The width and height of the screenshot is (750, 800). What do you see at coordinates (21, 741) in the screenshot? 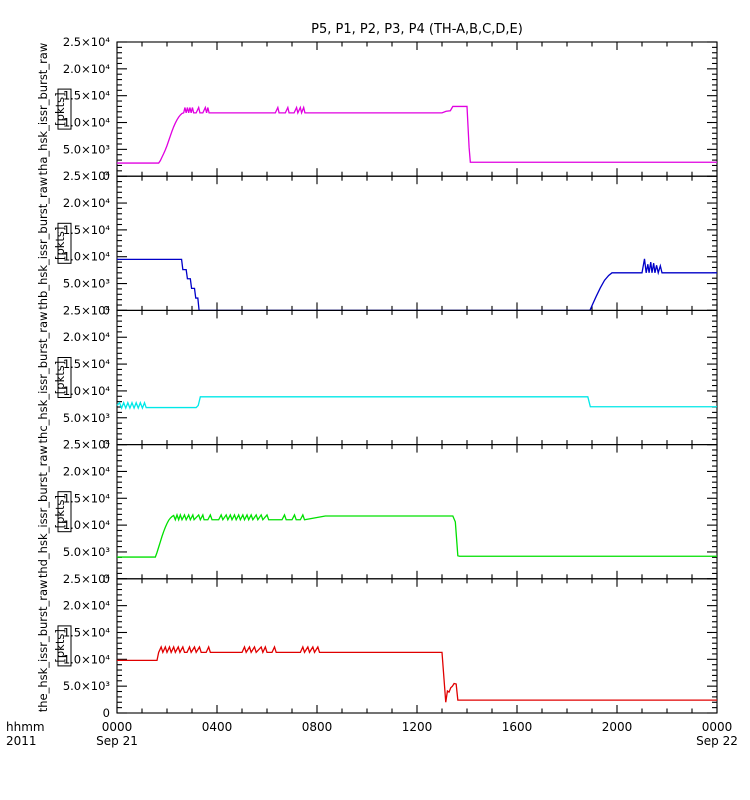
I see `x-axis-year-label: 2011` at bounding box center [21, 741].